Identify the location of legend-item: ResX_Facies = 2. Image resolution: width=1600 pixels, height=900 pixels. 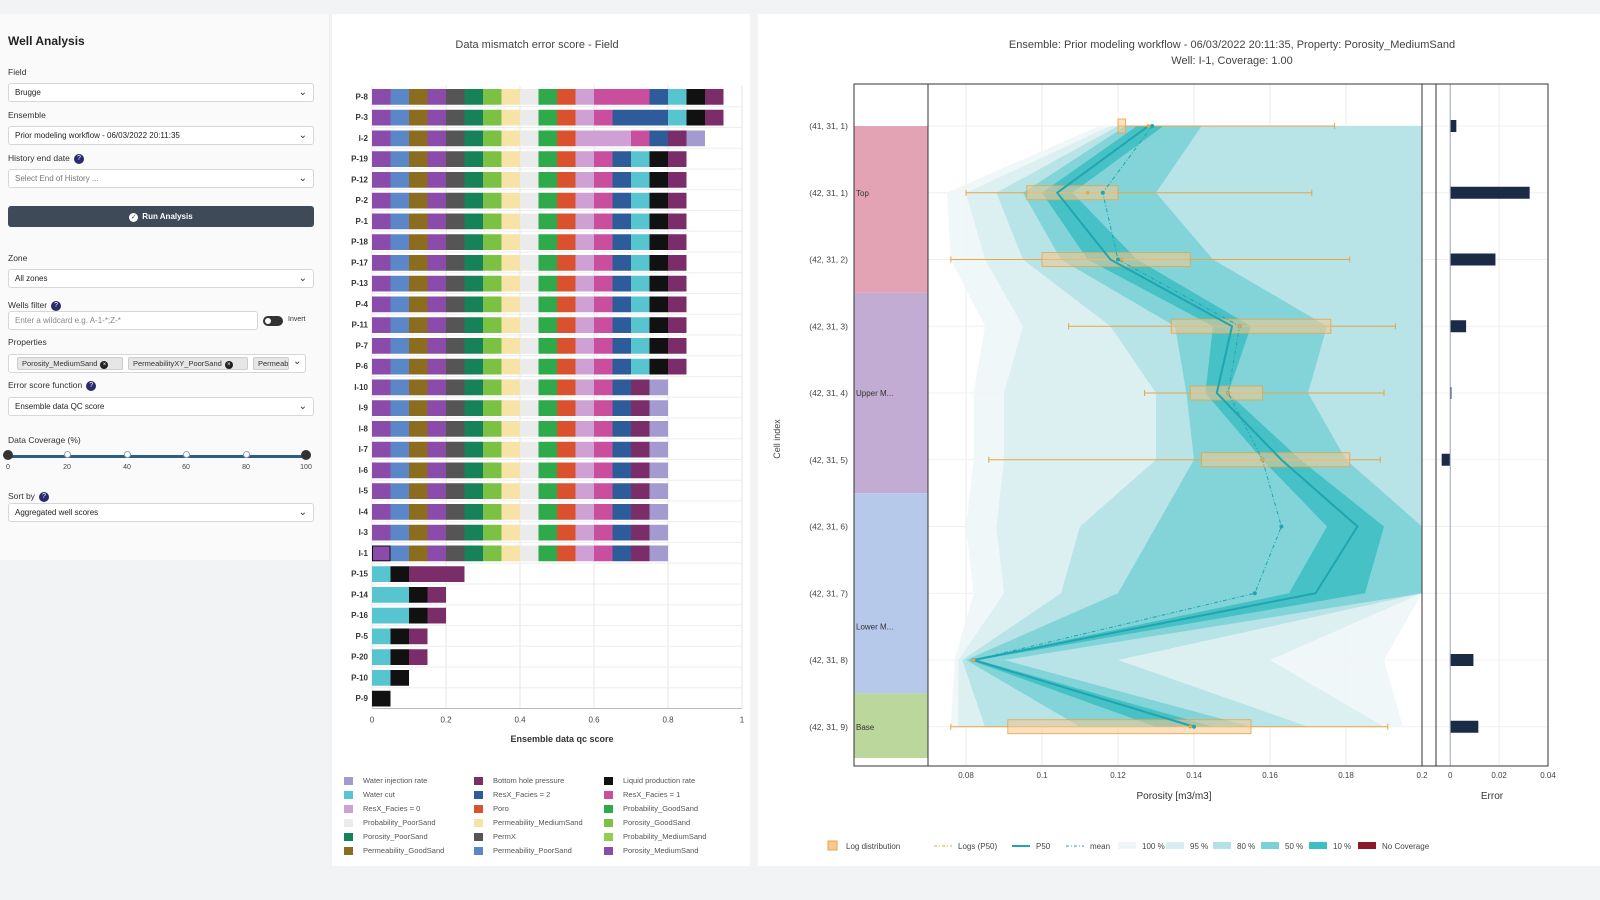
(512, 795).